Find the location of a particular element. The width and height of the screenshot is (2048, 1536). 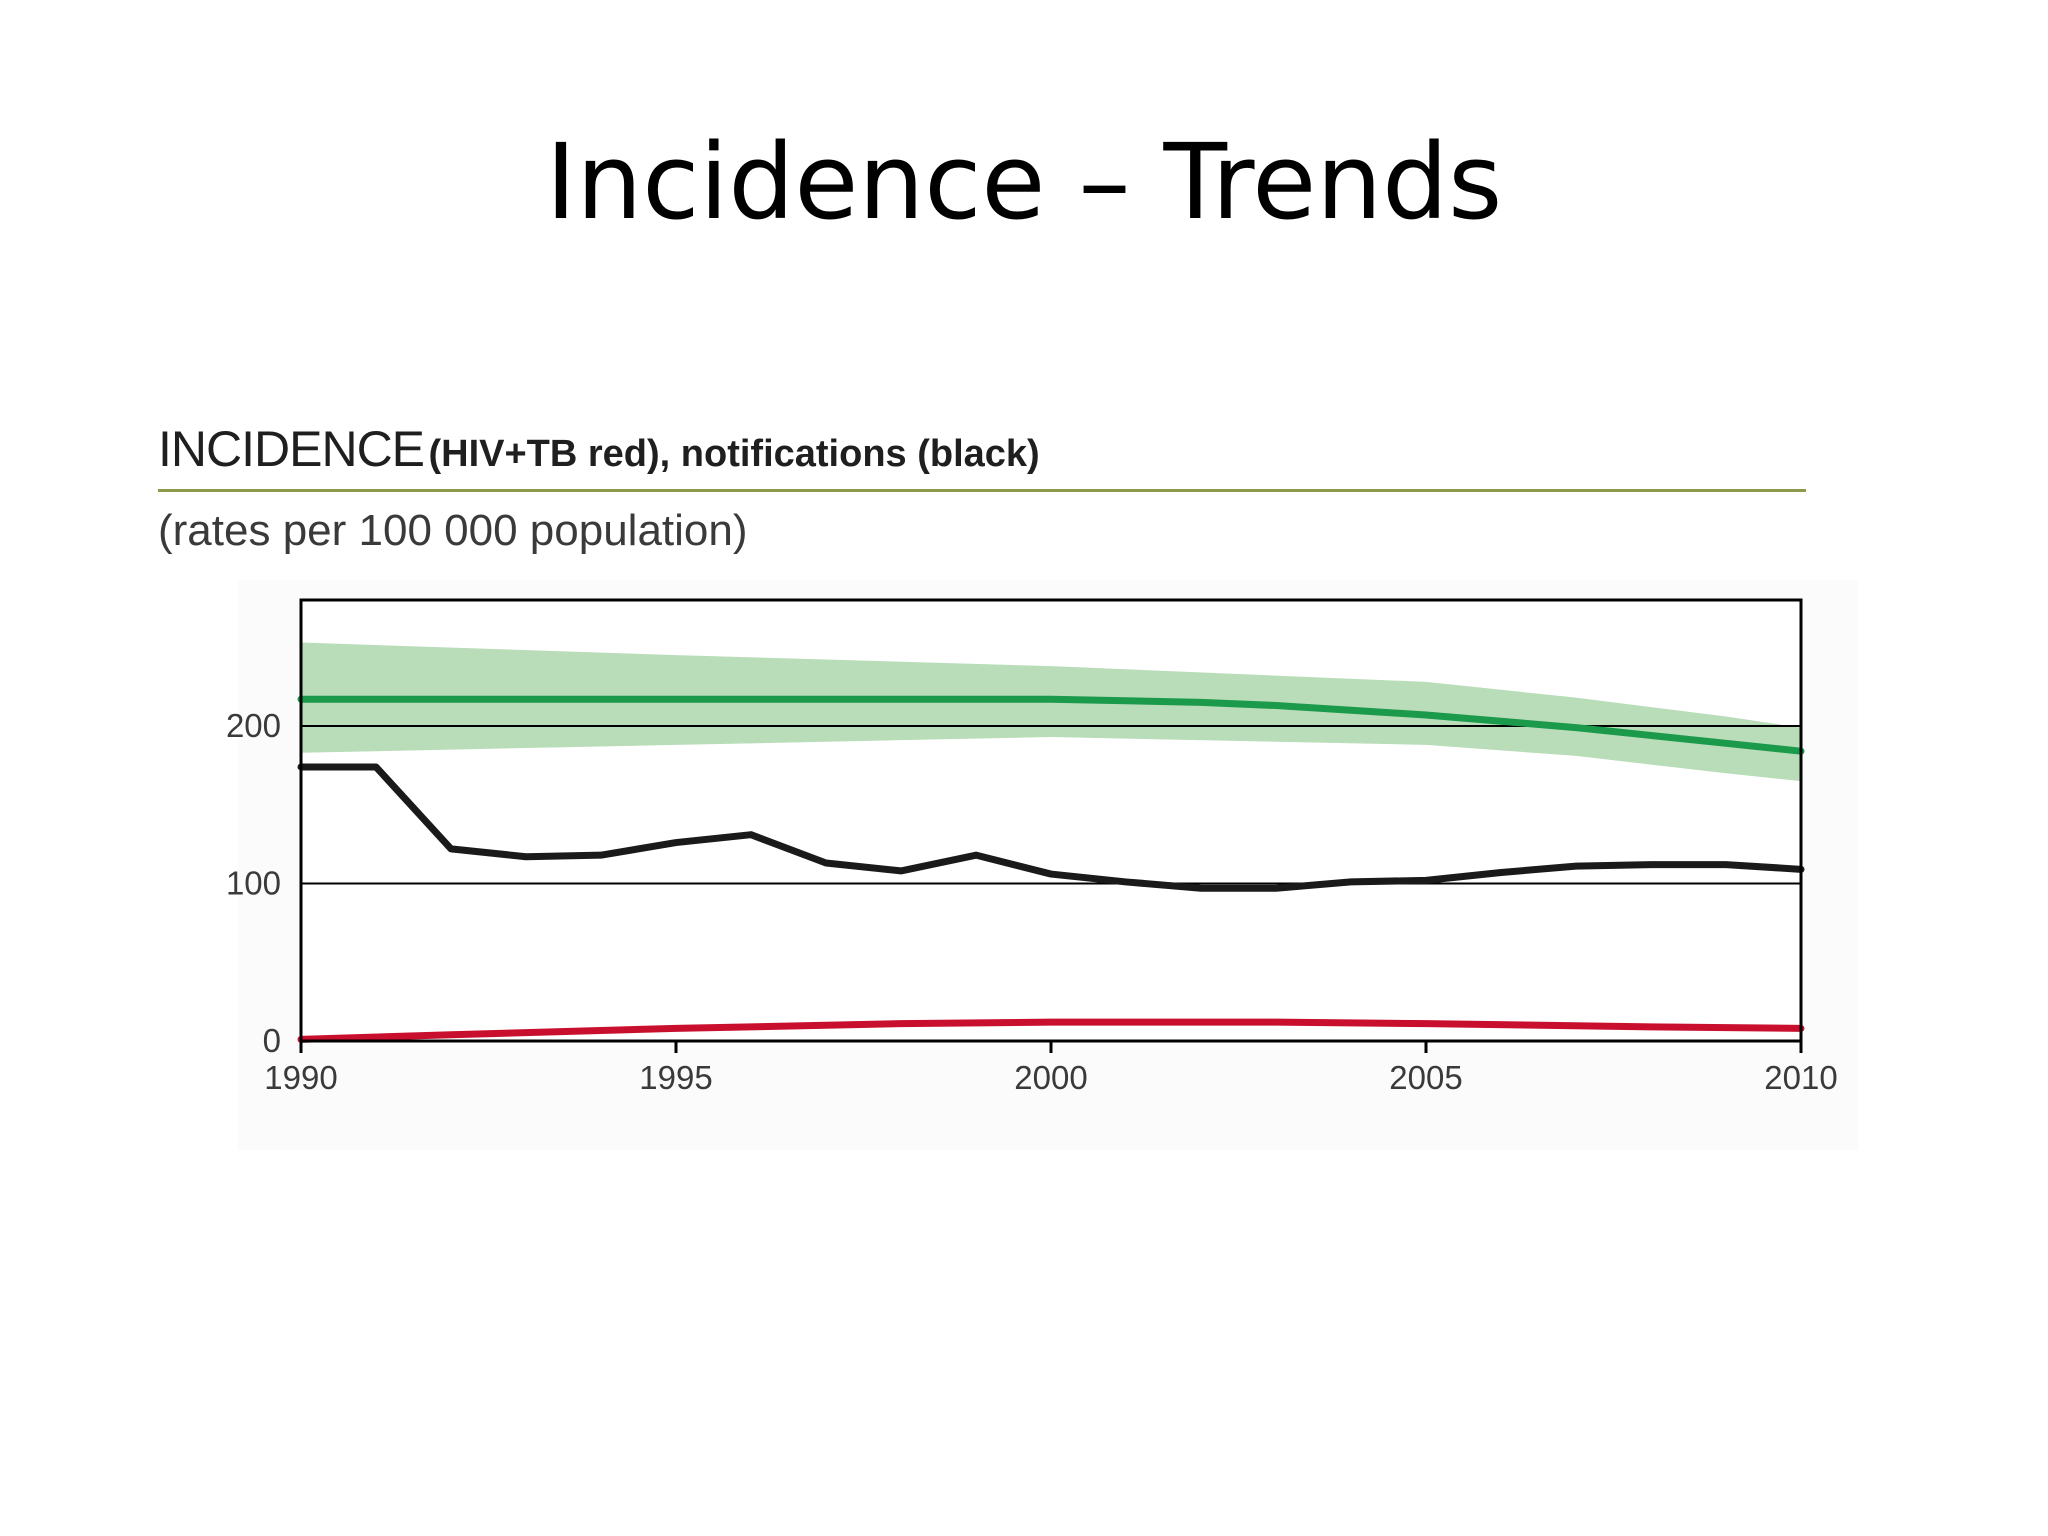

series-line-incidence is located at coordinates (1051, 725).